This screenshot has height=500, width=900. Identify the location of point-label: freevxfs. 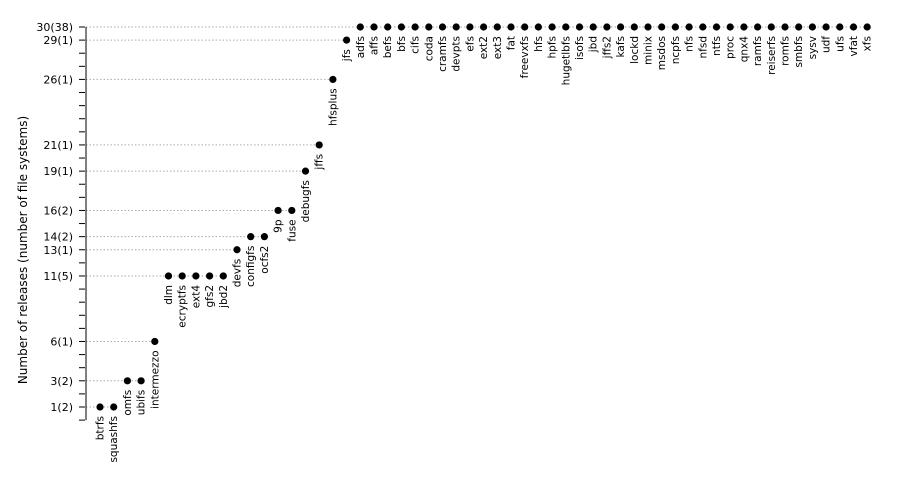
(525, 57).